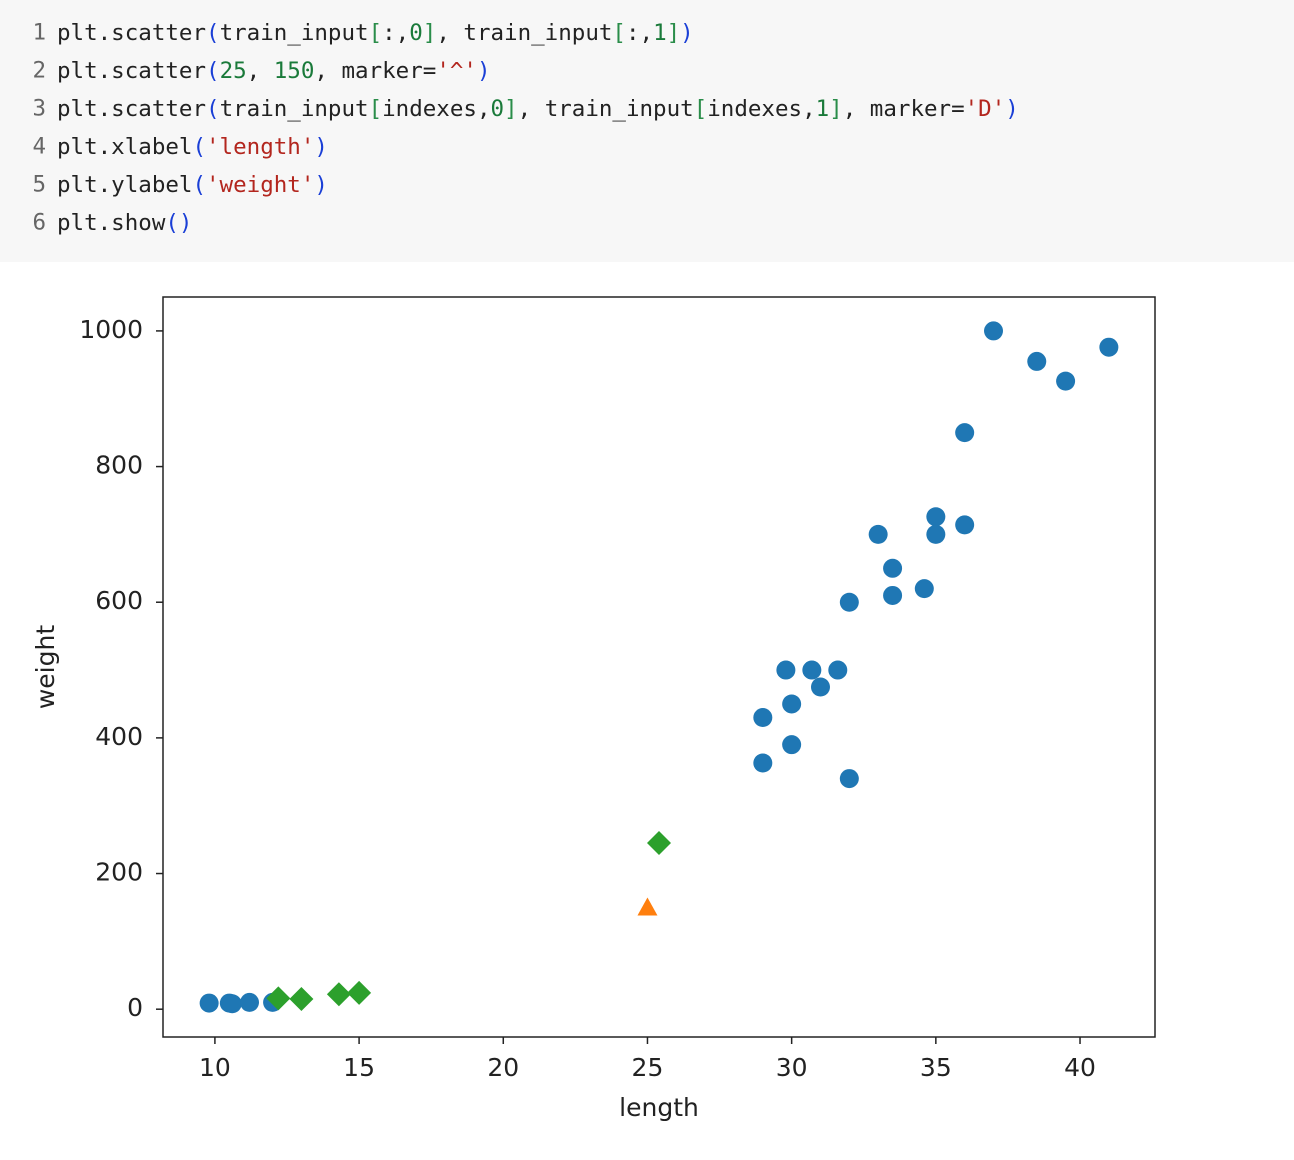  Describe the element at coordinates (904, 109) in the screenshot. I see `code-token: , marker=` at that location.